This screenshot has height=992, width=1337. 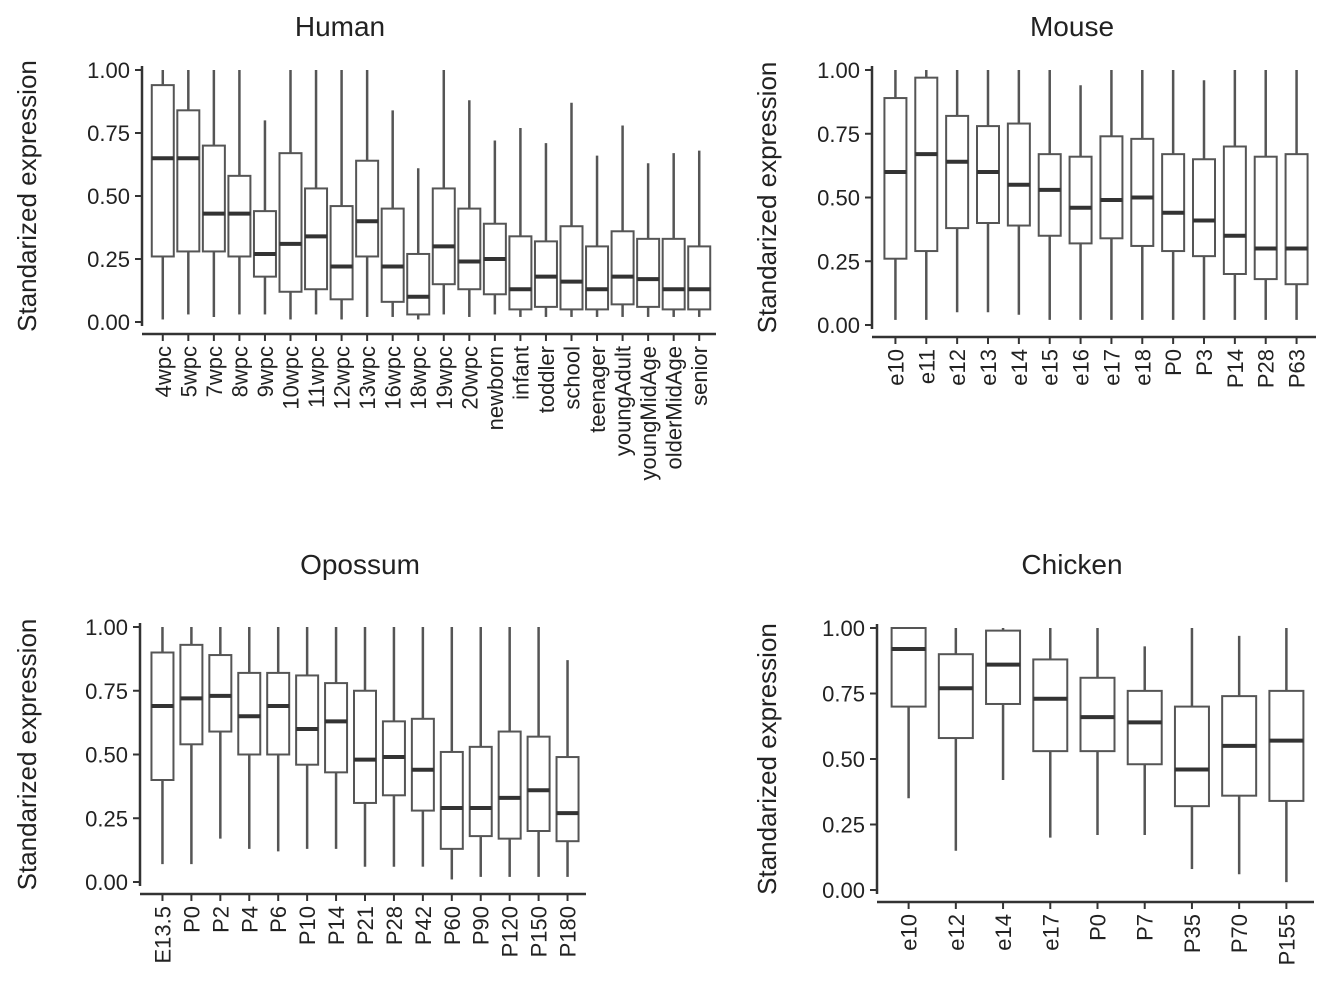 I want to click on x-tick-label: P42, so click(x=423, y=925).